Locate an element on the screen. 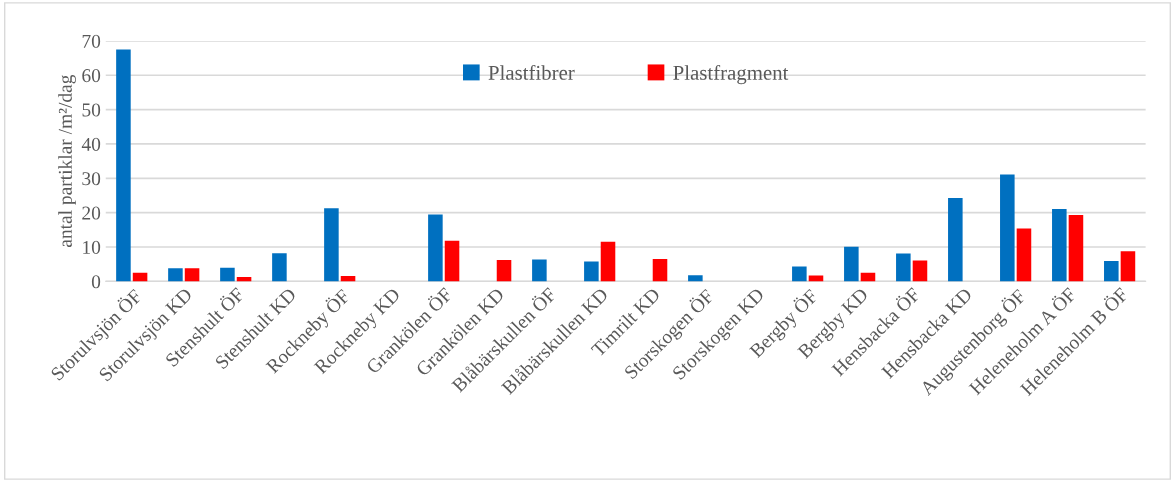  y-tick-label: 70 is located at coordinates (91, 41).